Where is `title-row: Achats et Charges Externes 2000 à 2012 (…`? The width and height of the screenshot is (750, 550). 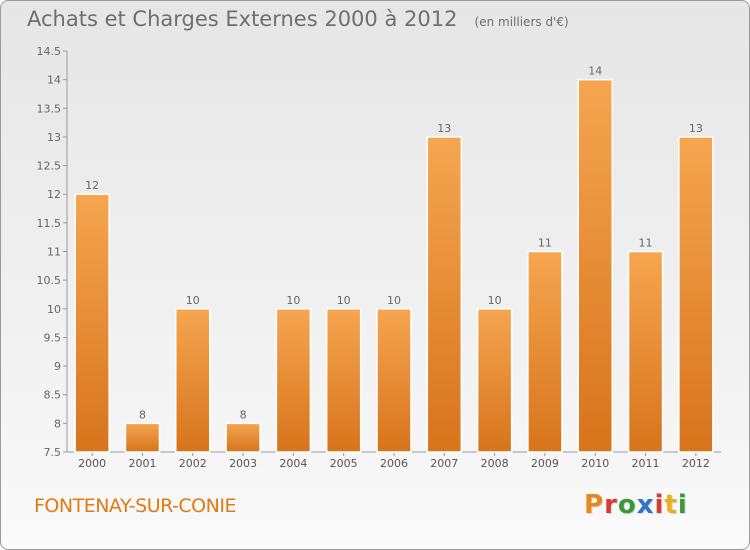
title-row: Achats et Charges Externes 2000 à 2012 (… is located at coordinates (298, 19).